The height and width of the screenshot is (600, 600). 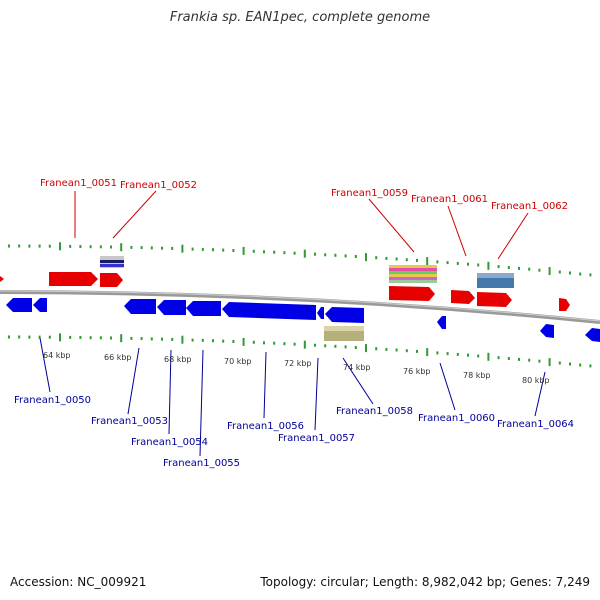 I want to click on reverse-genes, so click(x=303, y=320).